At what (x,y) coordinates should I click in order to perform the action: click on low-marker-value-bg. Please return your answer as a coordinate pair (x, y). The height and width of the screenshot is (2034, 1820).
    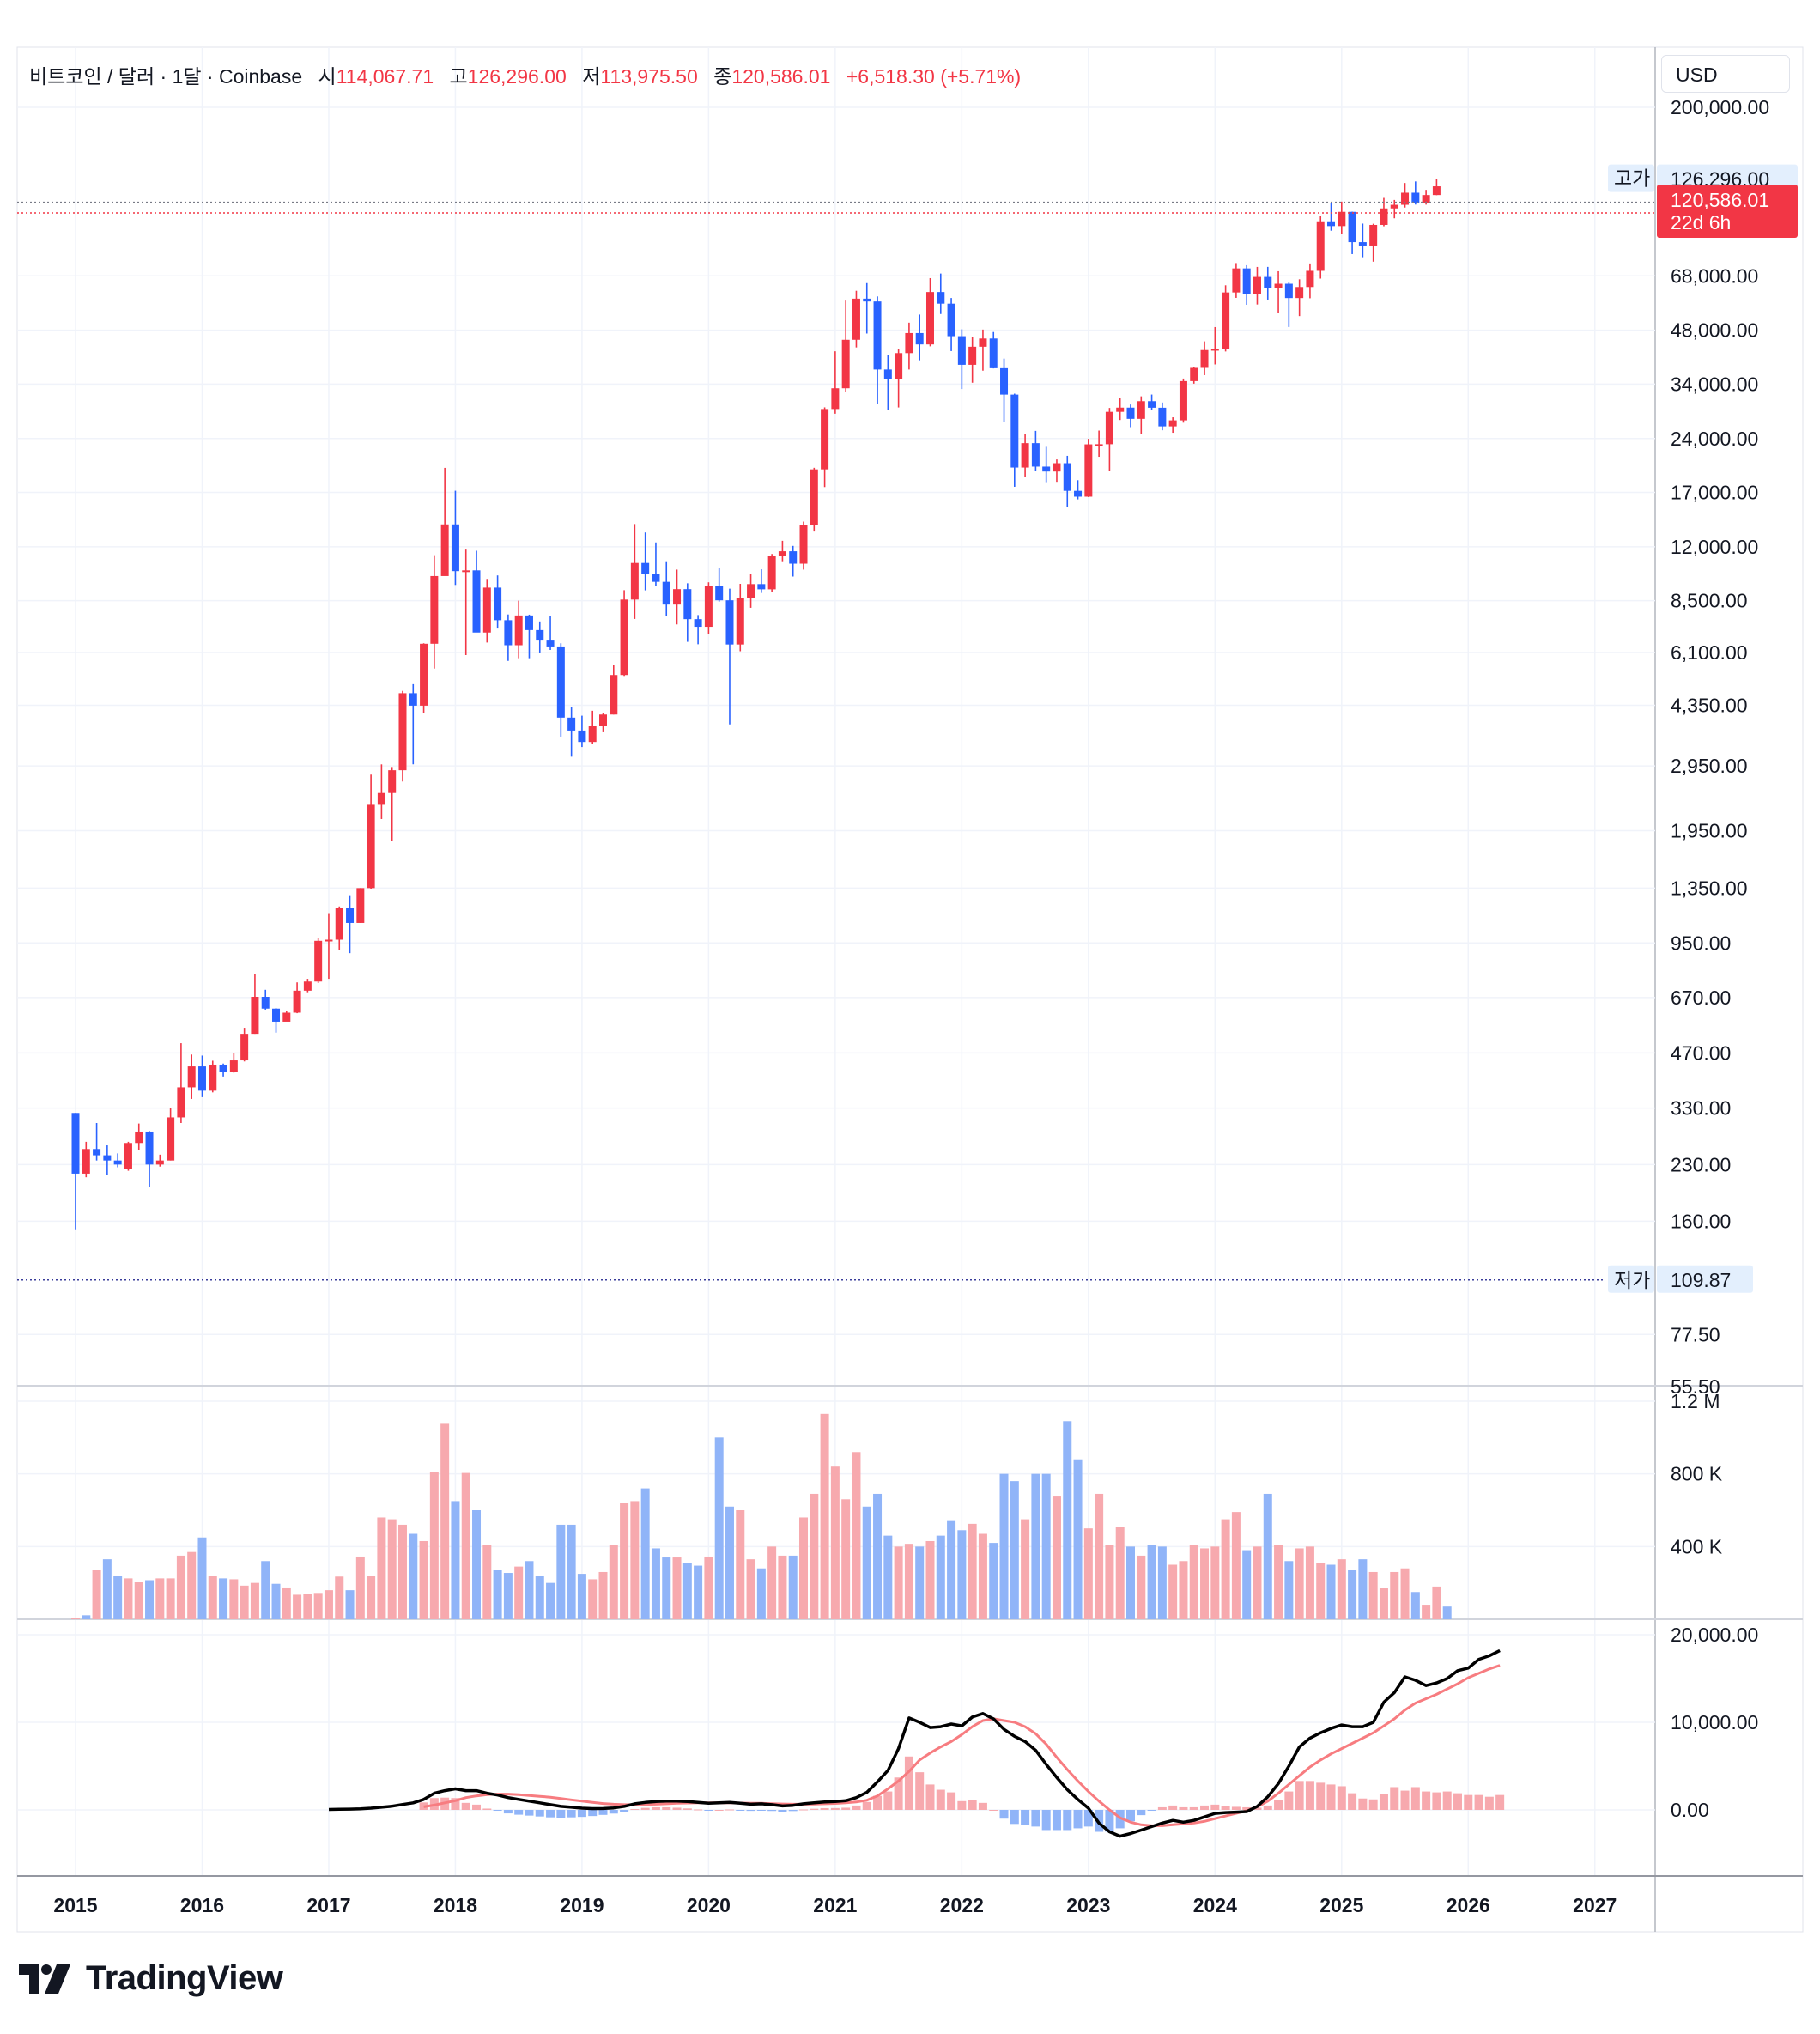
    Looking at the image, I should click on (1705, 1279).